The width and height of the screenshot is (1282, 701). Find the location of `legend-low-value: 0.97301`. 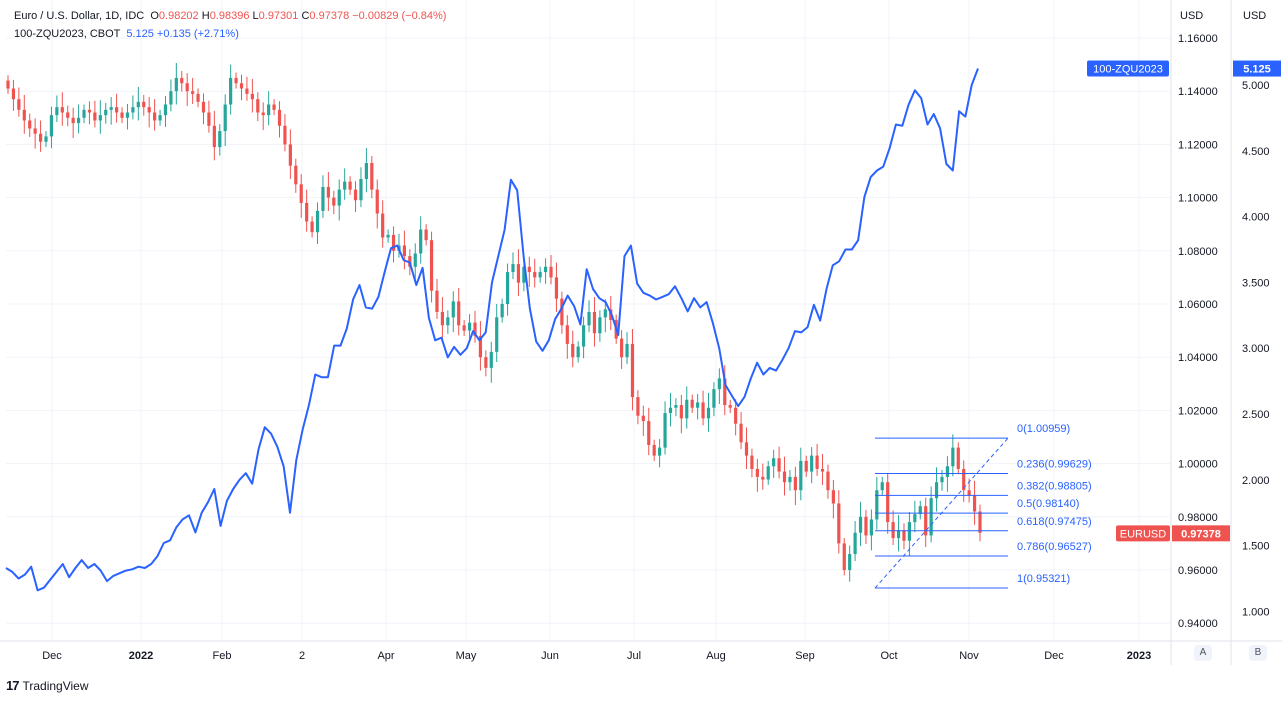

legend-low-value: 0.97301 is located at coordinates (278, 16).